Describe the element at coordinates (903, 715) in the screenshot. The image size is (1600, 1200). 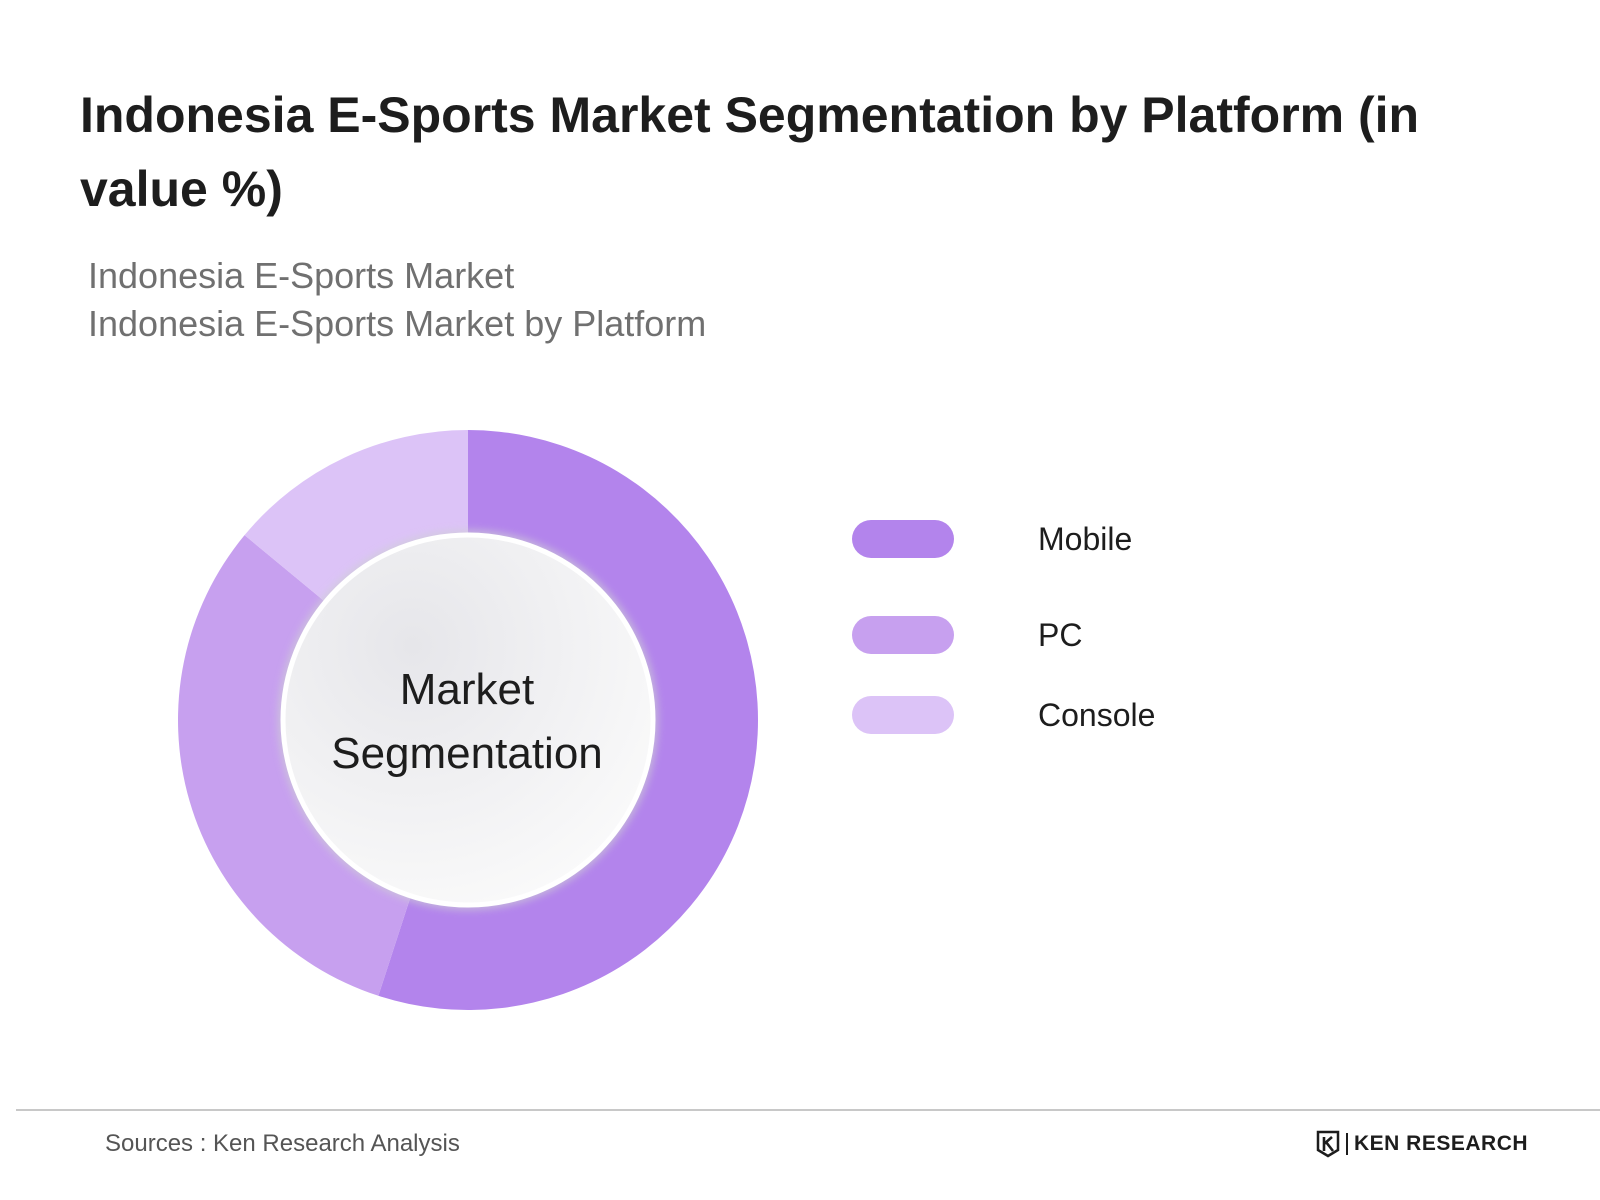
I see `legend-swatch-console` at that location.